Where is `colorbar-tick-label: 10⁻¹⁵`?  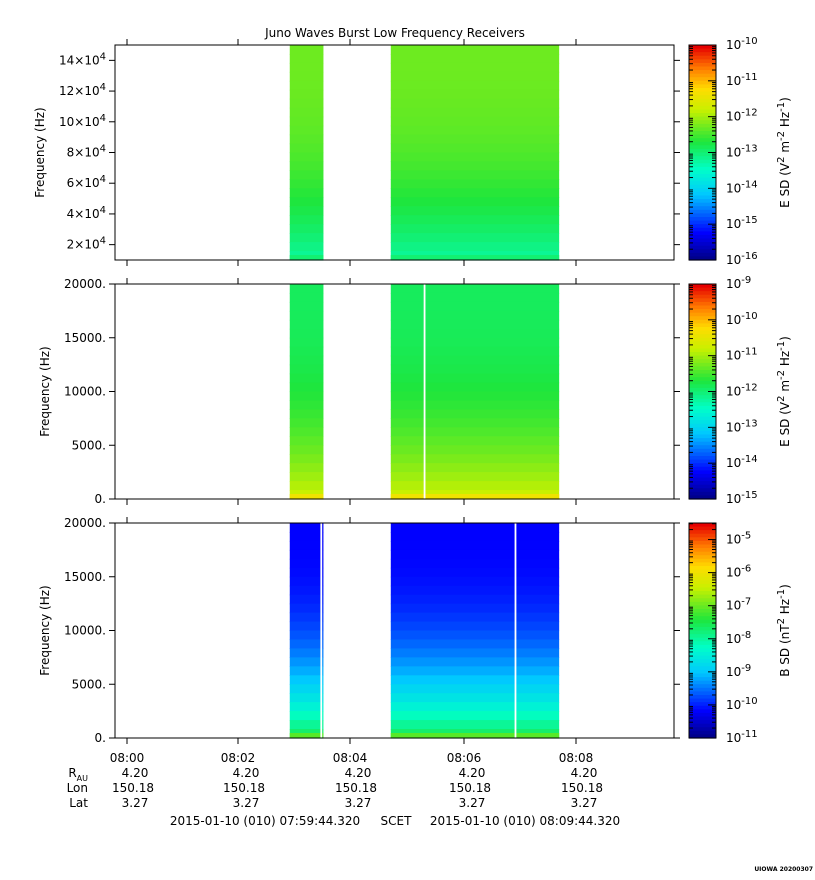
colorbar-tick-label: 10⁻¹⁵ is located at coordinates (742, 223).